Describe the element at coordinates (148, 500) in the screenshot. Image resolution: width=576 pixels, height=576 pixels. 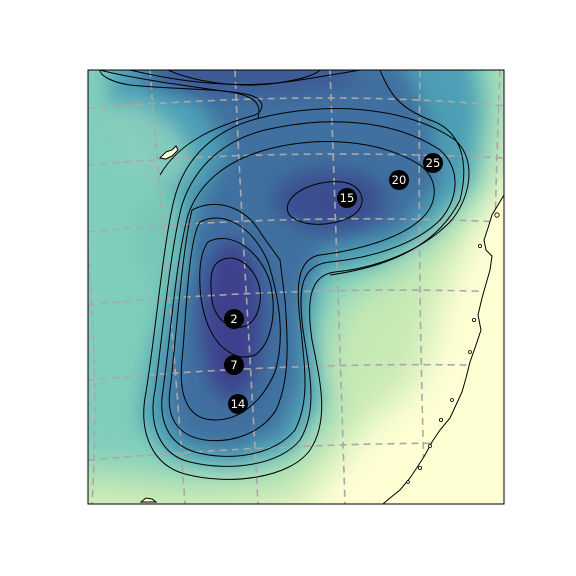
I see `island-fragment-south` at that location.